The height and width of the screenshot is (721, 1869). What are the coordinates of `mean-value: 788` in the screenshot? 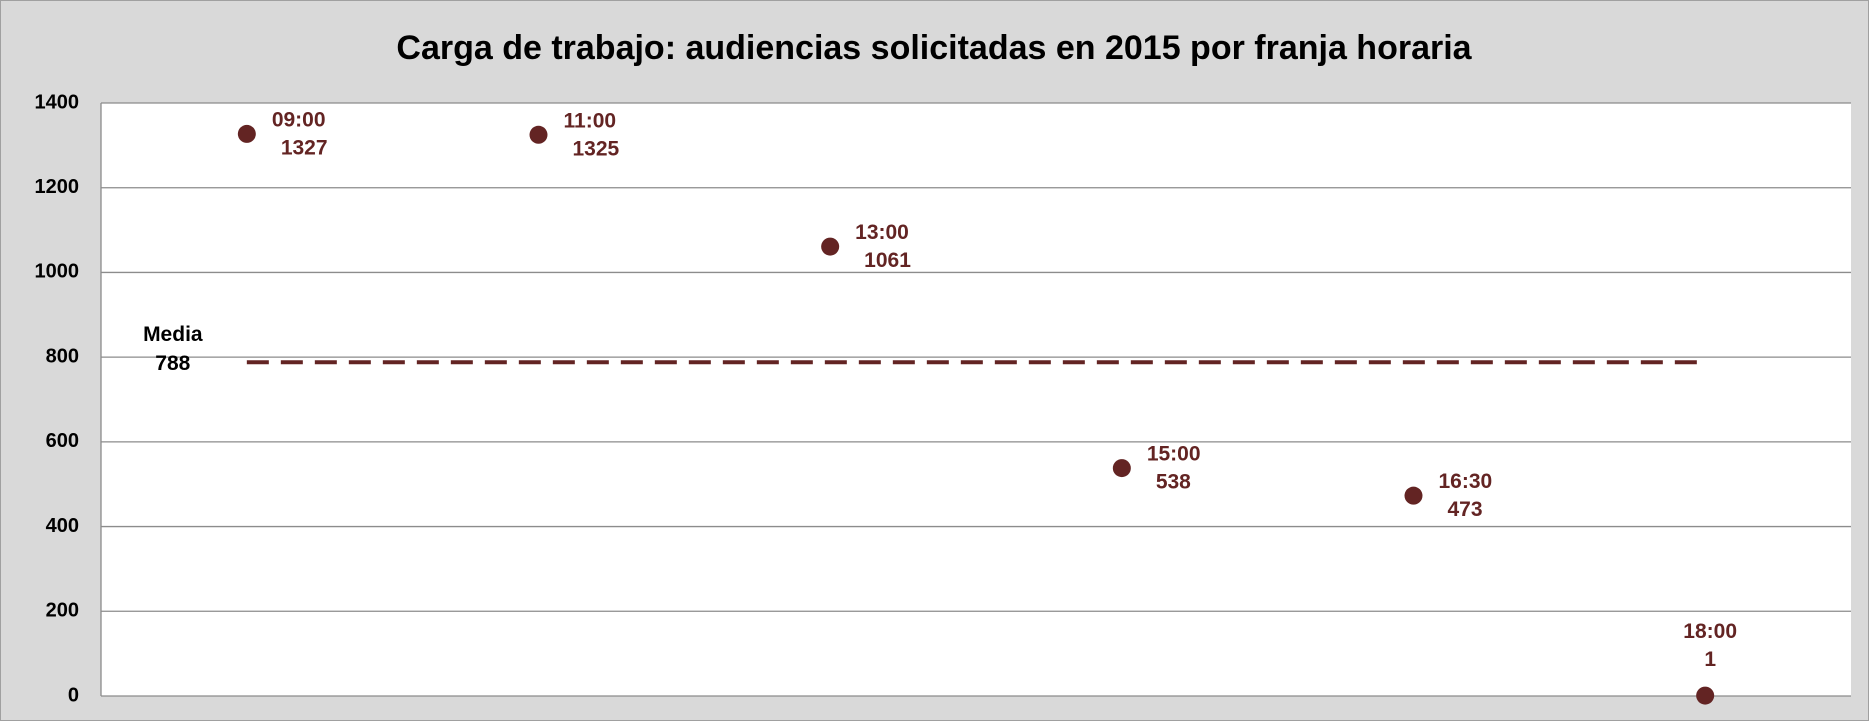 It's located at (172, 363).